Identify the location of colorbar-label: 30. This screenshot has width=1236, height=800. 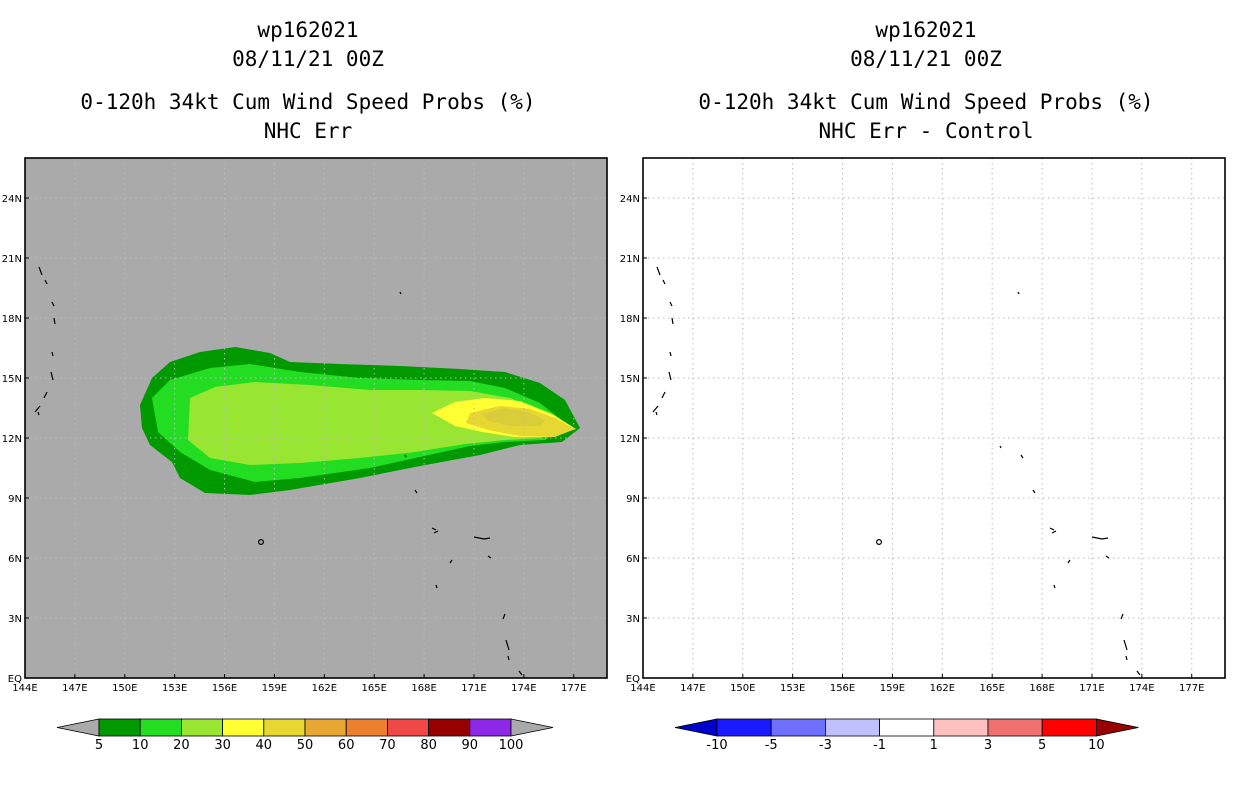
(222, 745).